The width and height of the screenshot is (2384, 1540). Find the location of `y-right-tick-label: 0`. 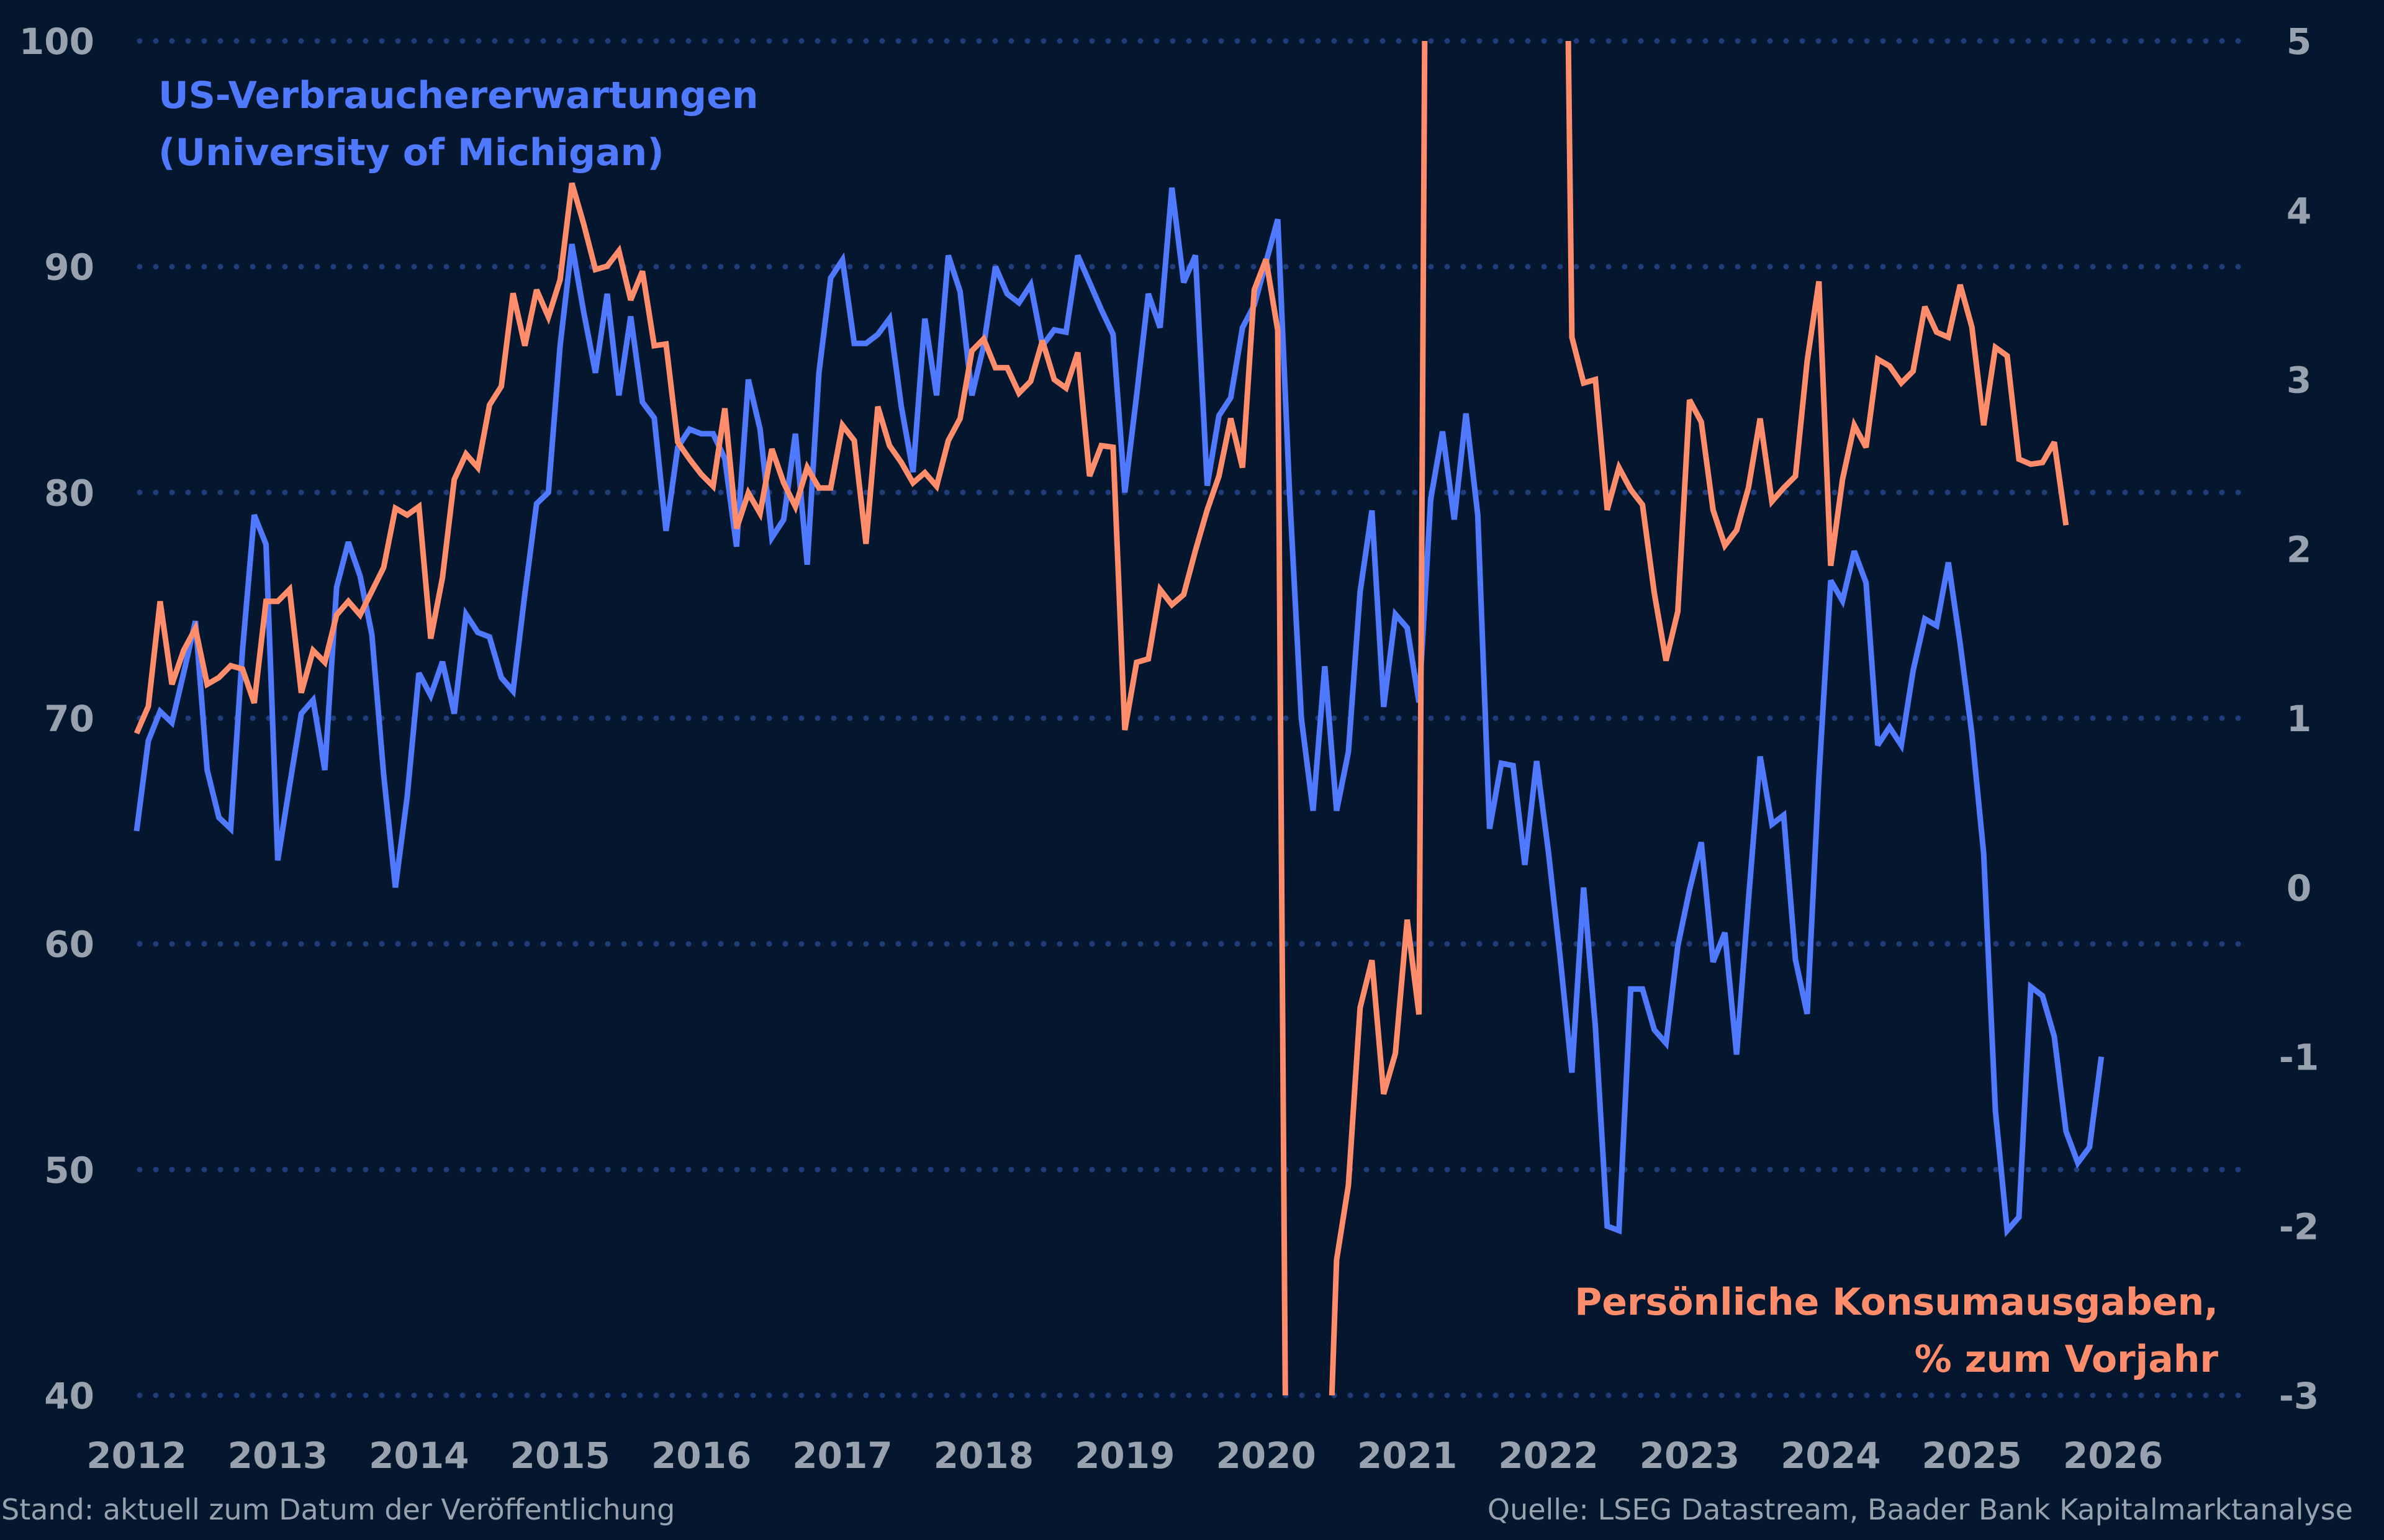

y-right-tick-label: 0 is located at coordinates (2299, 888).